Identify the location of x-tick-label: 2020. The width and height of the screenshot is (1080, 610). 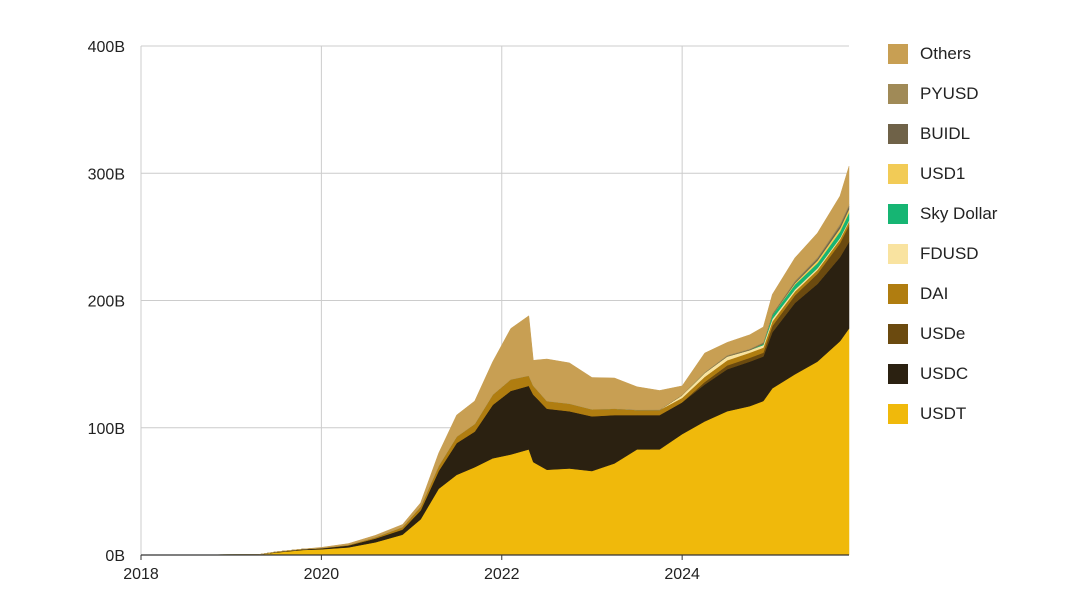
(322, 574).